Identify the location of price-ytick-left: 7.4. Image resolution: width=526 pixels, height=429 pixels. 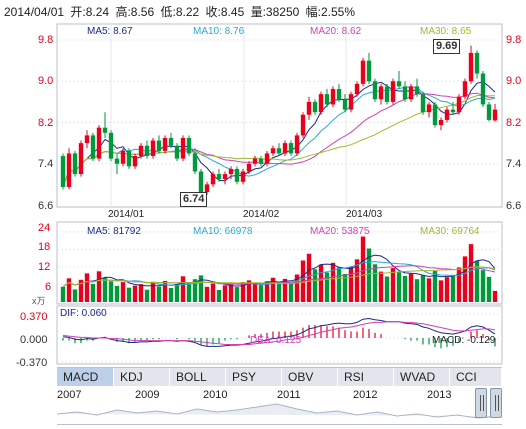
(45, 164).